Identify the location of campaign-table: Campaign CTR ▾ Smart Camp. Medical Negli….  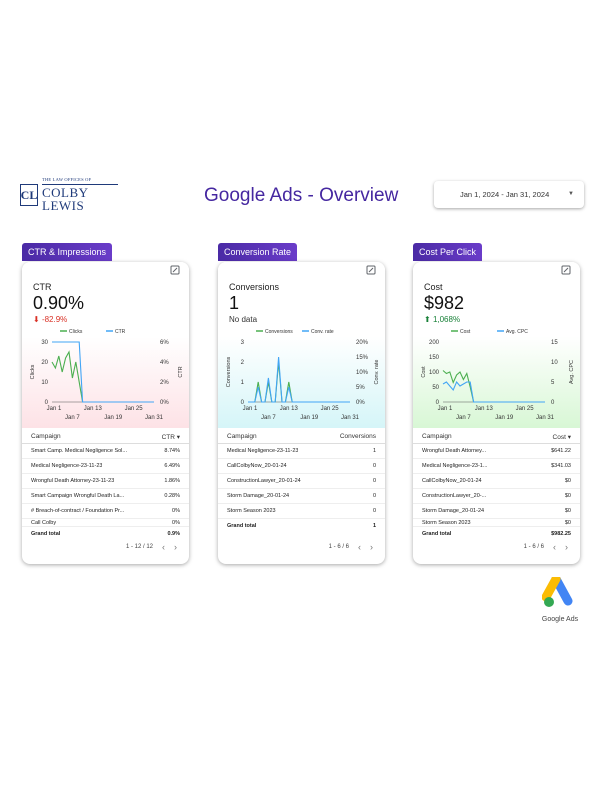
(105, 485).